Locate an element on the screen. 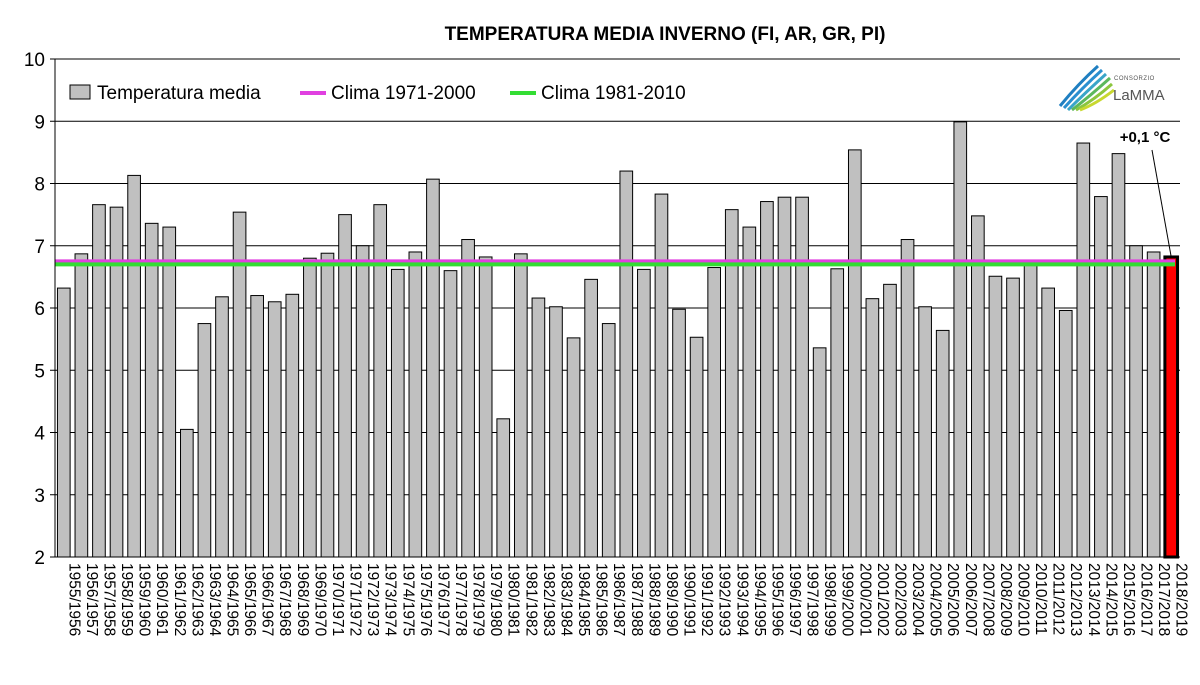  x-tick-label: 1985/1986 is located at coordinates (601, 599).